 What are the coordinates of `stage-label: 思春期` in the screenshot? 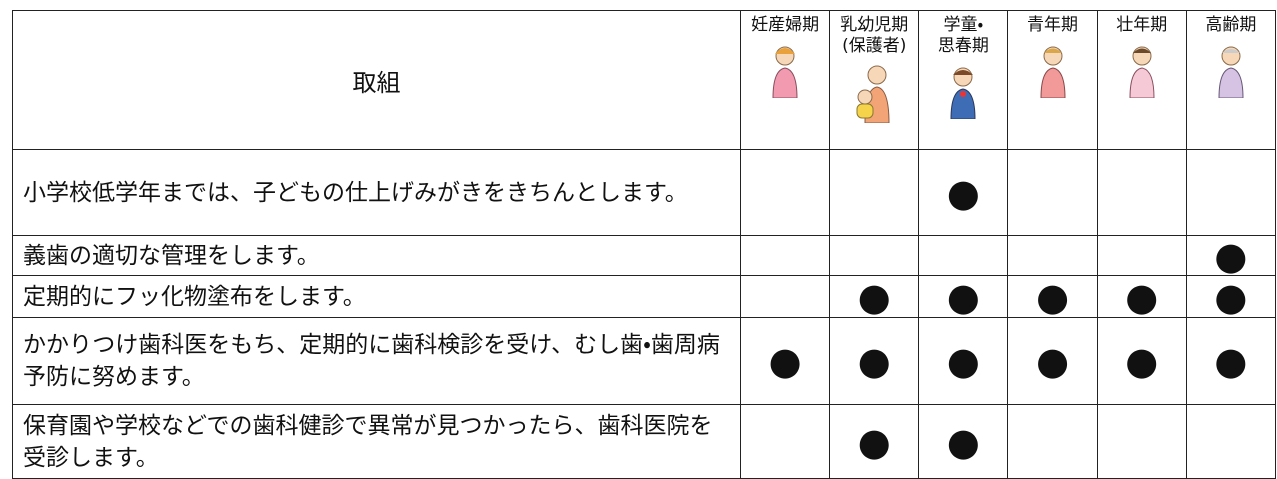 It's located at (963, 46).